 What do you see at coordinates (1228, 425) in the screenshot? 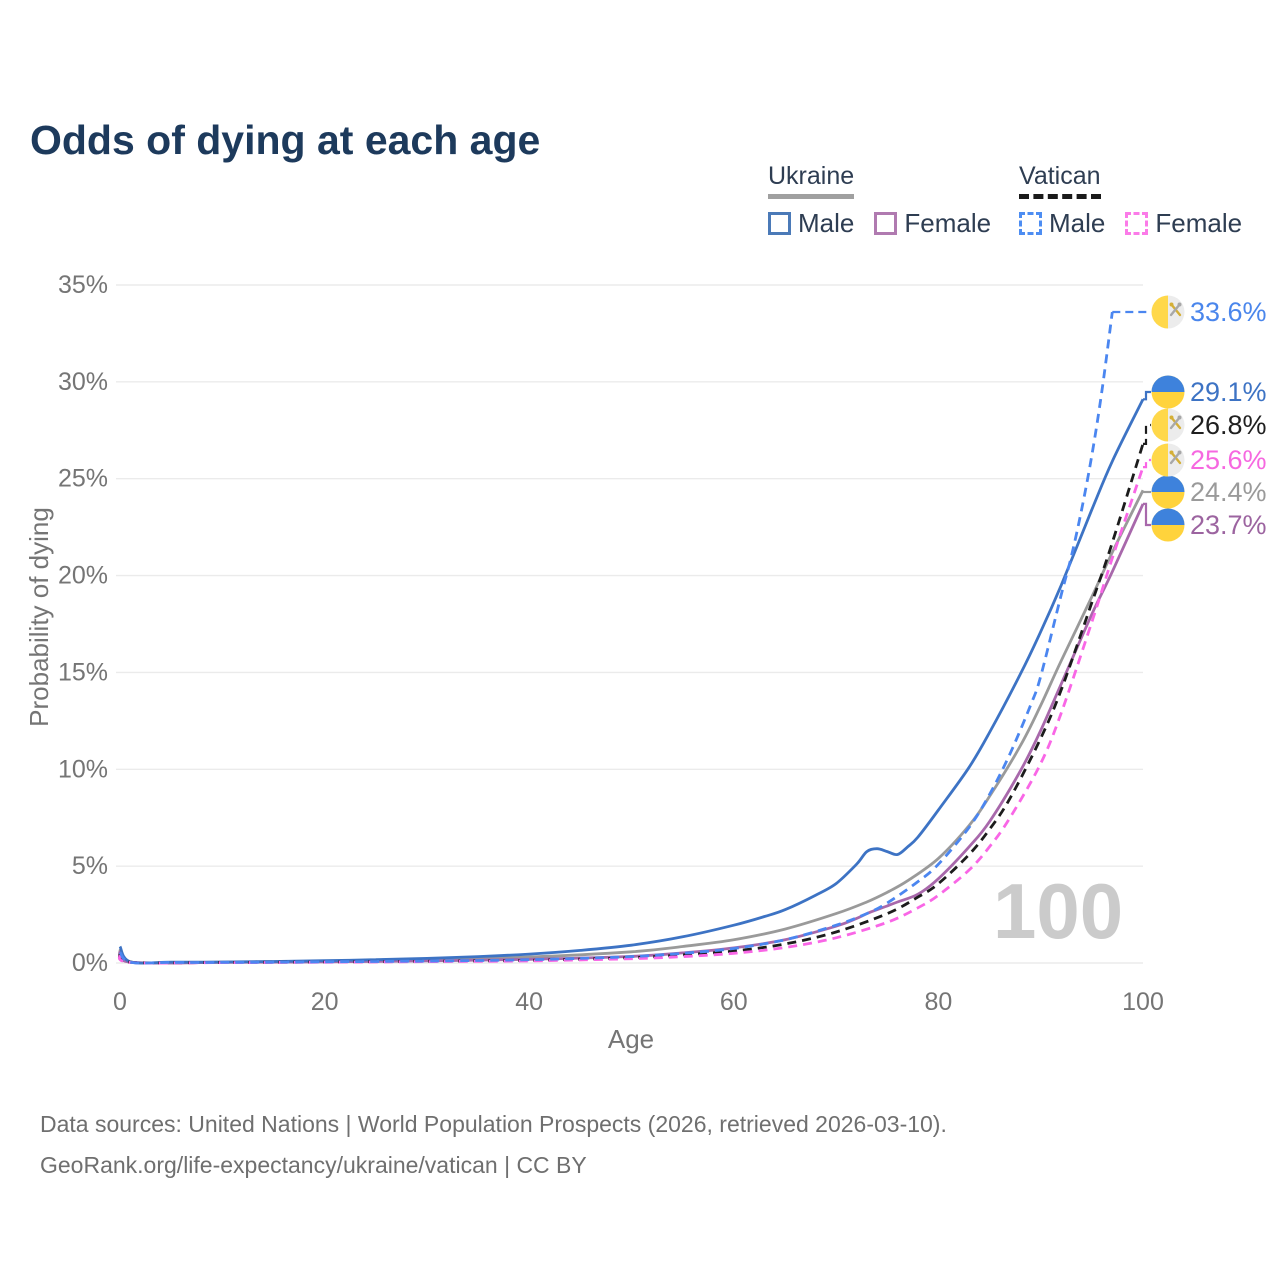
I see `end-value-label: 26.8%` at bounding box center [1228, 425].